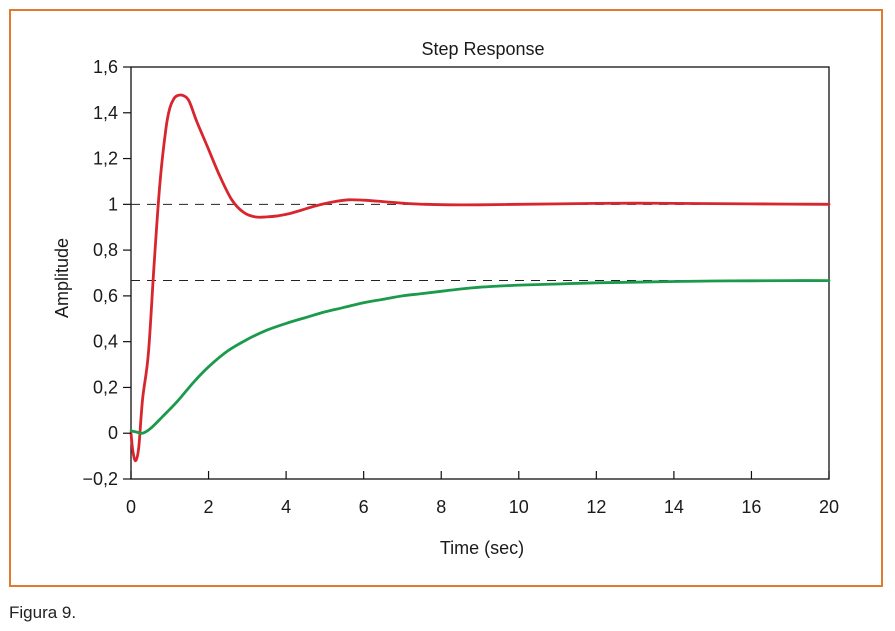  I want to click on x-tick-label: 20, so click(829, 507).